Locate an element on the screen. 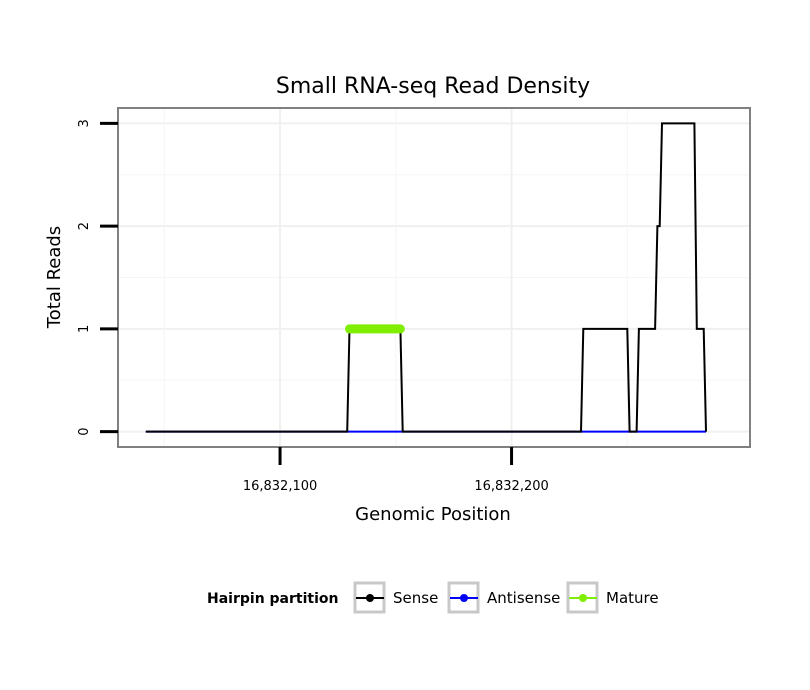 This screenshot has height=690, width=810. y-axis-title: Total Reads is located at coordinates (54, 277).